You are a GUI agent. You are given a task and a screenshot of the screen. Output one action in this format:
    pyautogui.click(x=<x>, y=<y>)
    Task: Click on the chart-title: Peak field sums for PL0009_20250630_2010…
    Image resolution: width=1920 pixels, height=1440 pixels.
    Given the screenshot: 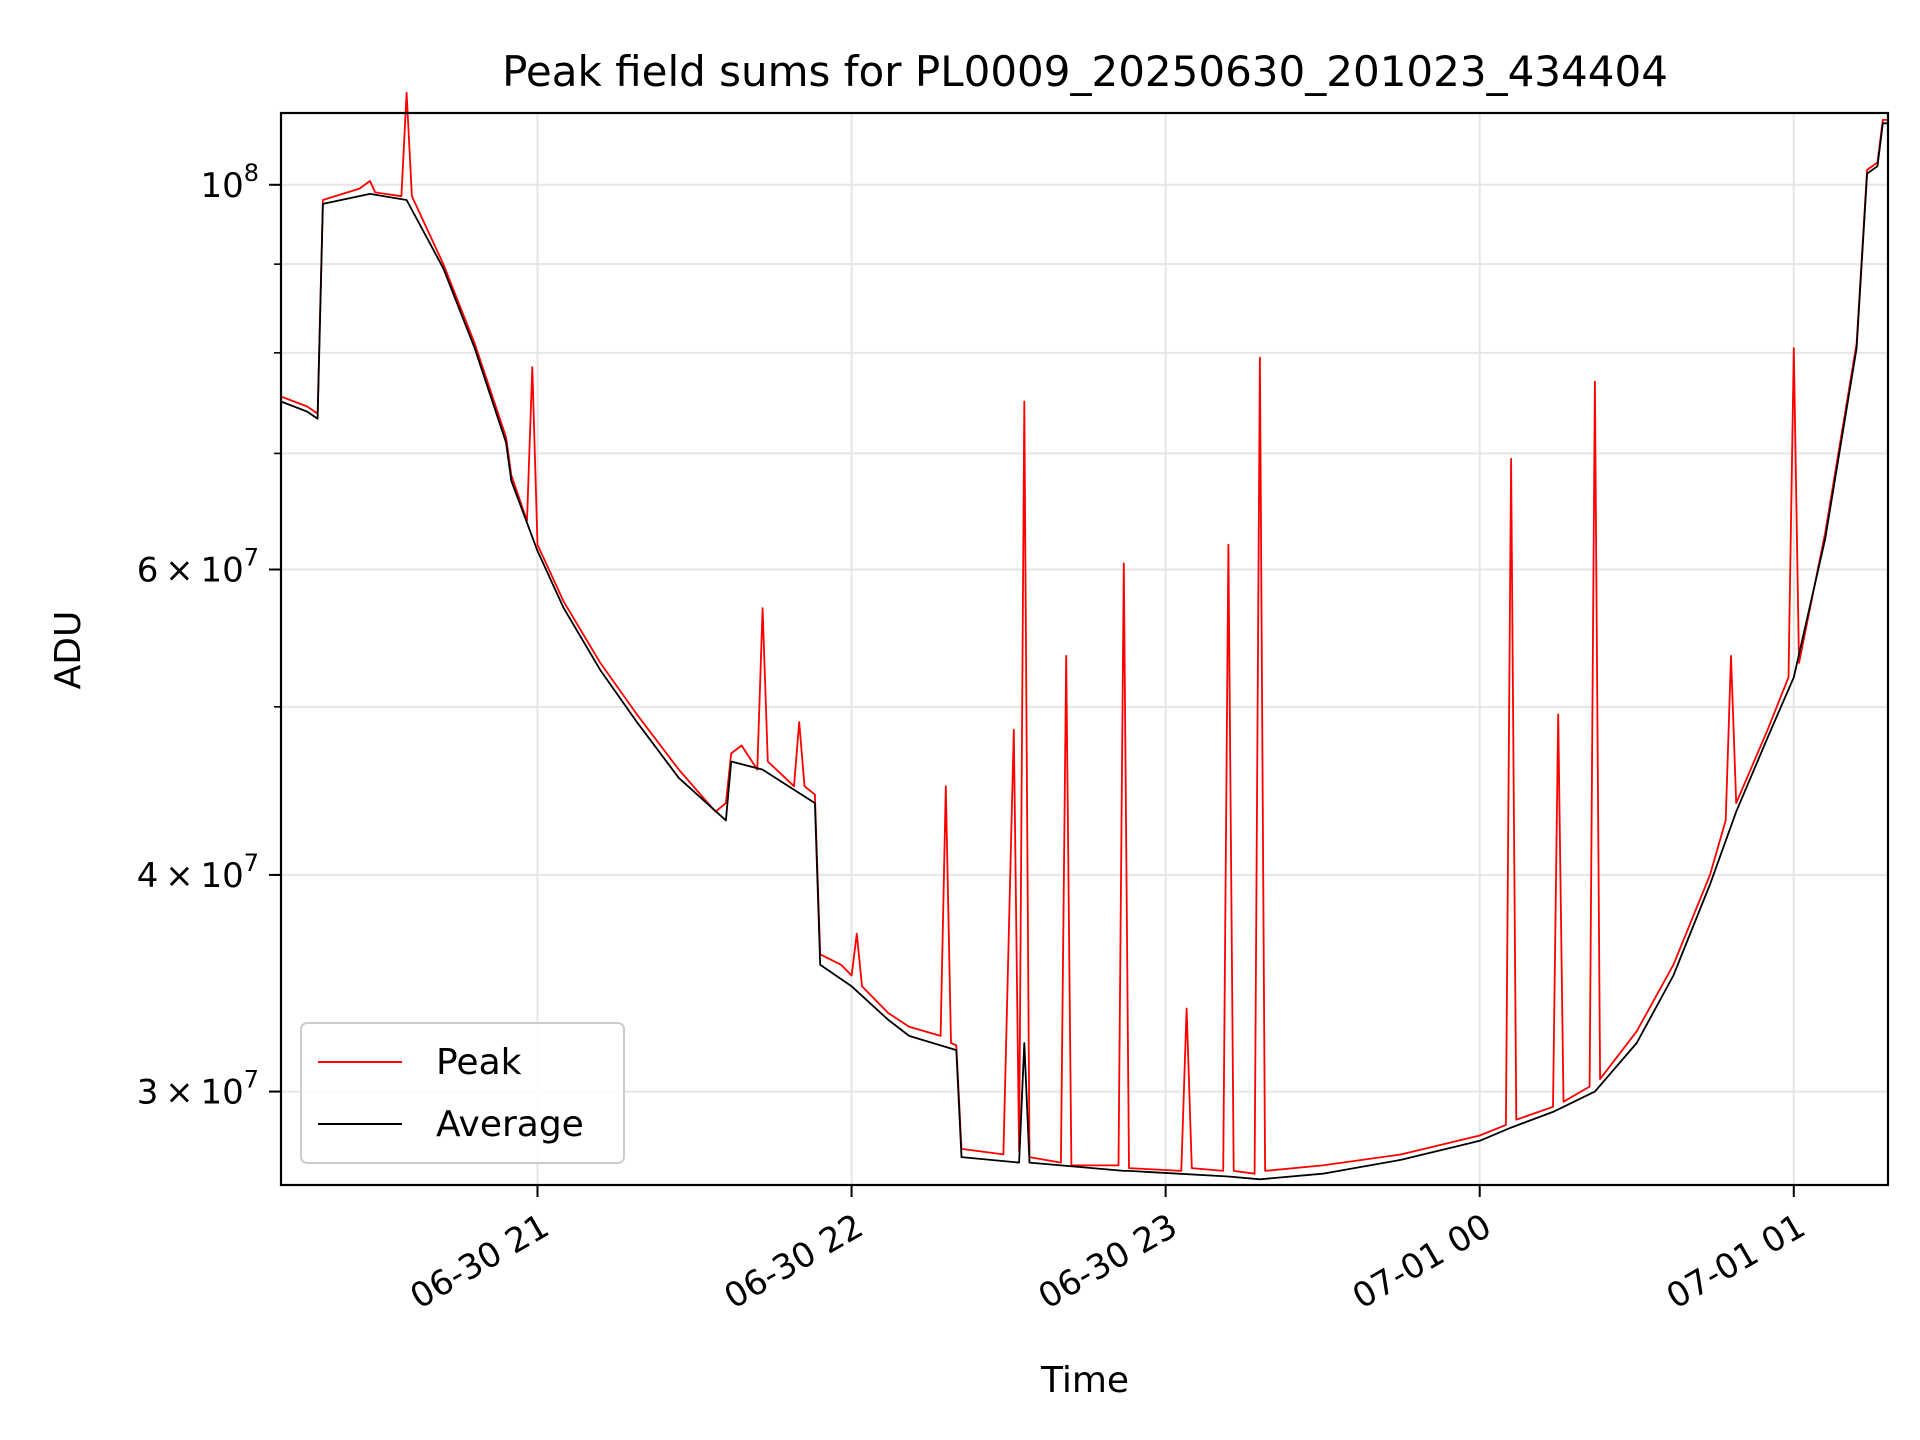 What is the action you would take?
    pyautogui.click(x=1085, y=71)
    